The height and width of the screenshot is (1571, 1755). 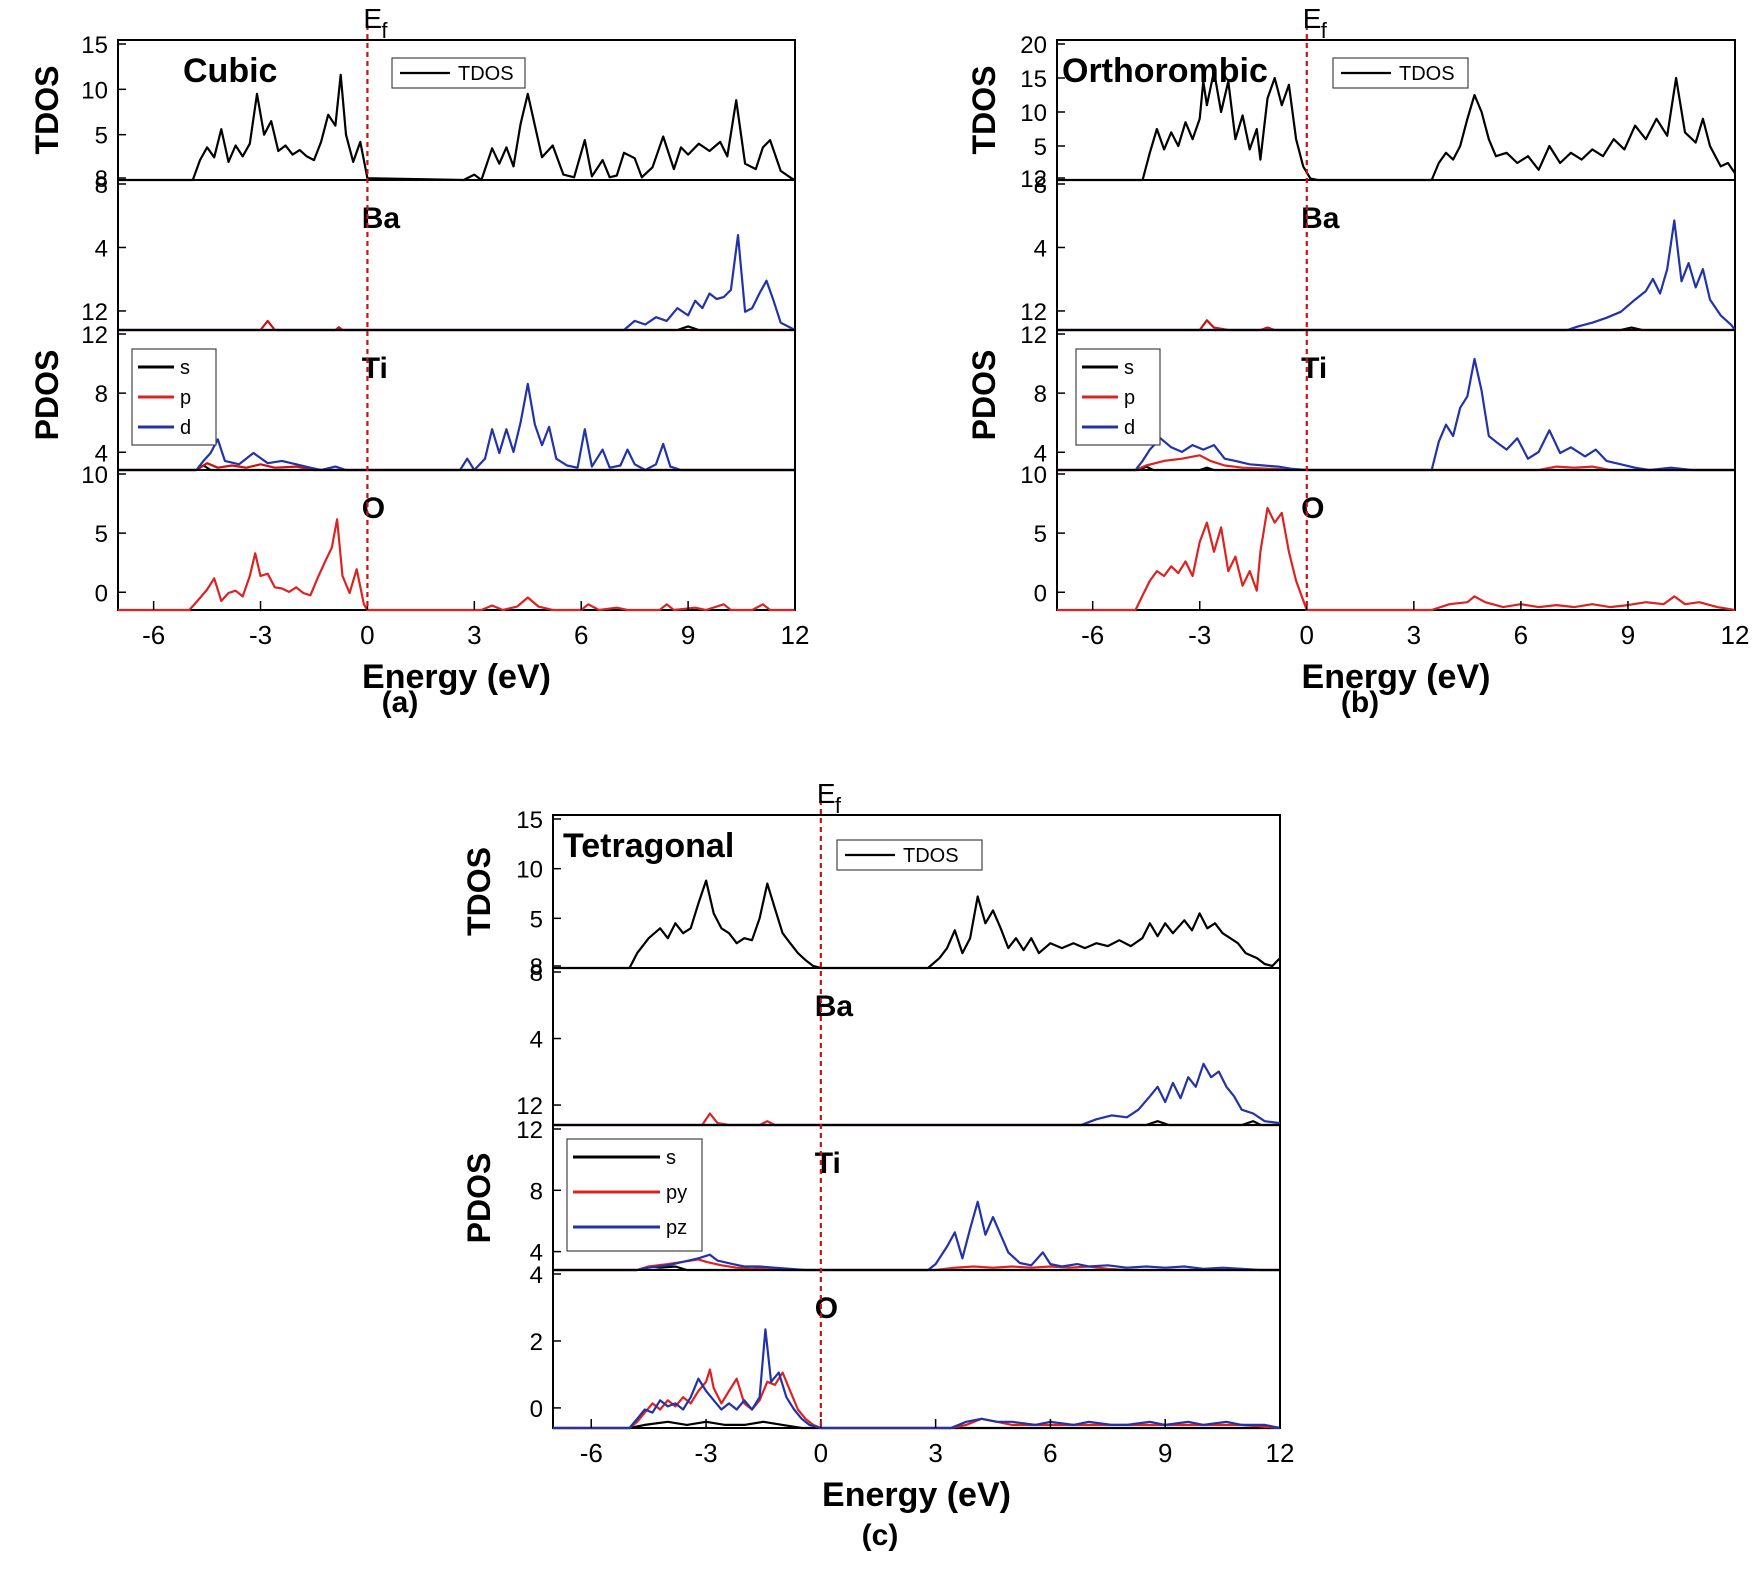 What do you see at coordinates (826, 793) in the screenshot?
I see `fermi-label: E` at bounding box center [826, 793].